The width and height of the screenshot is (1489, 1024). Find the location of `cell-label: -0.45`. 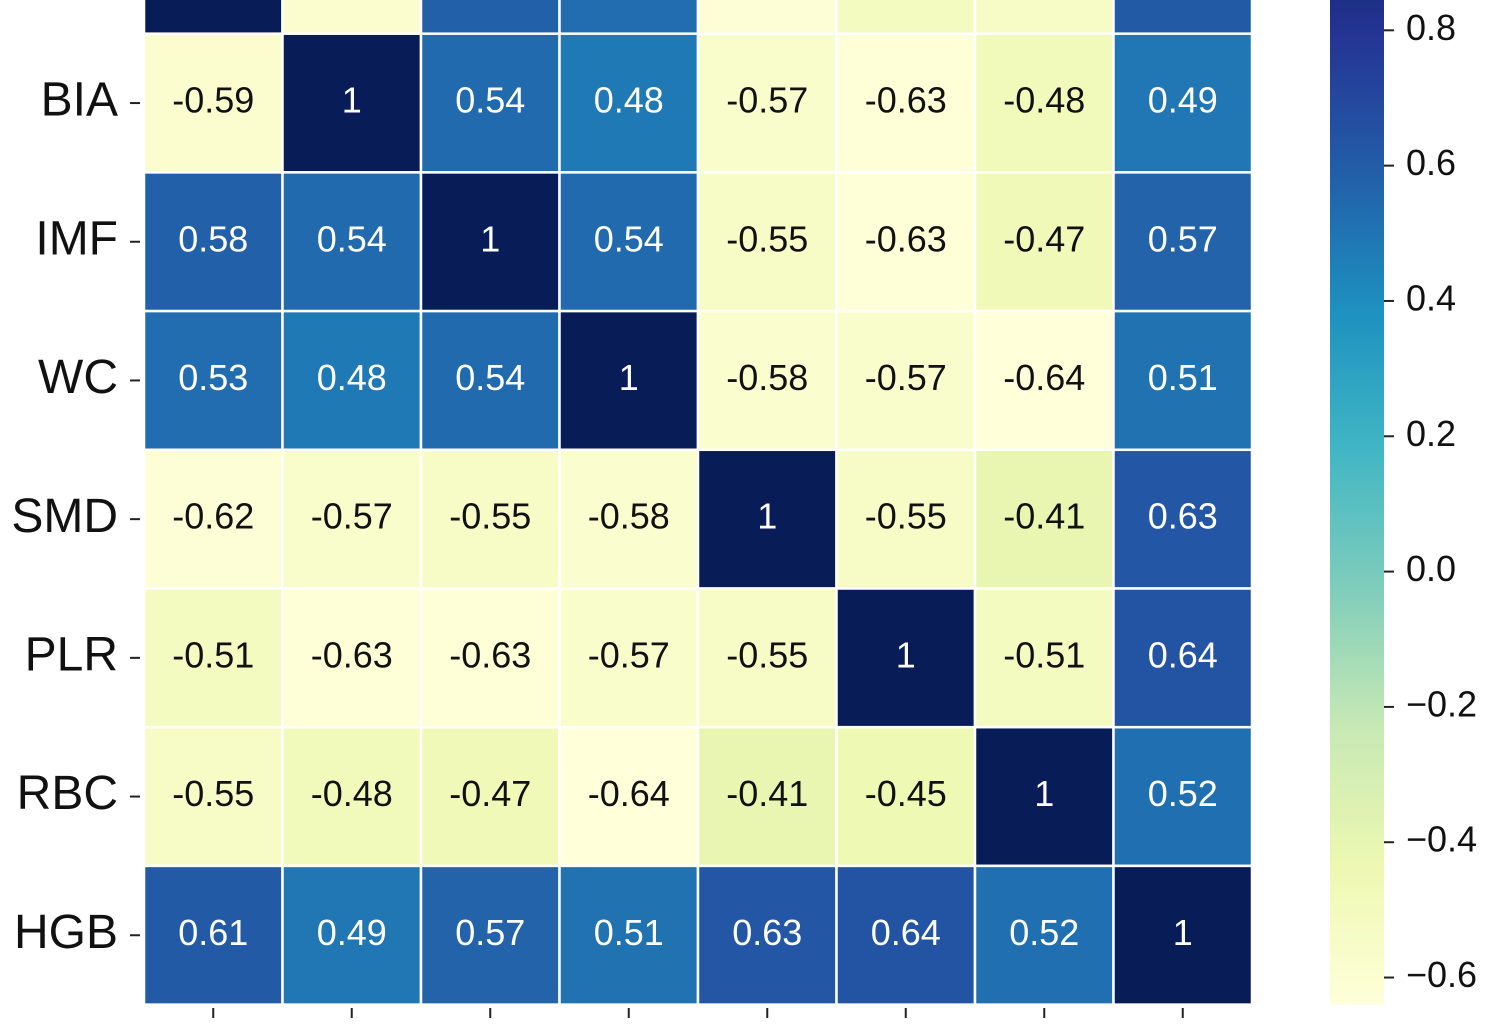

cell-label: -0.45 is located at coordinates (906, 793).